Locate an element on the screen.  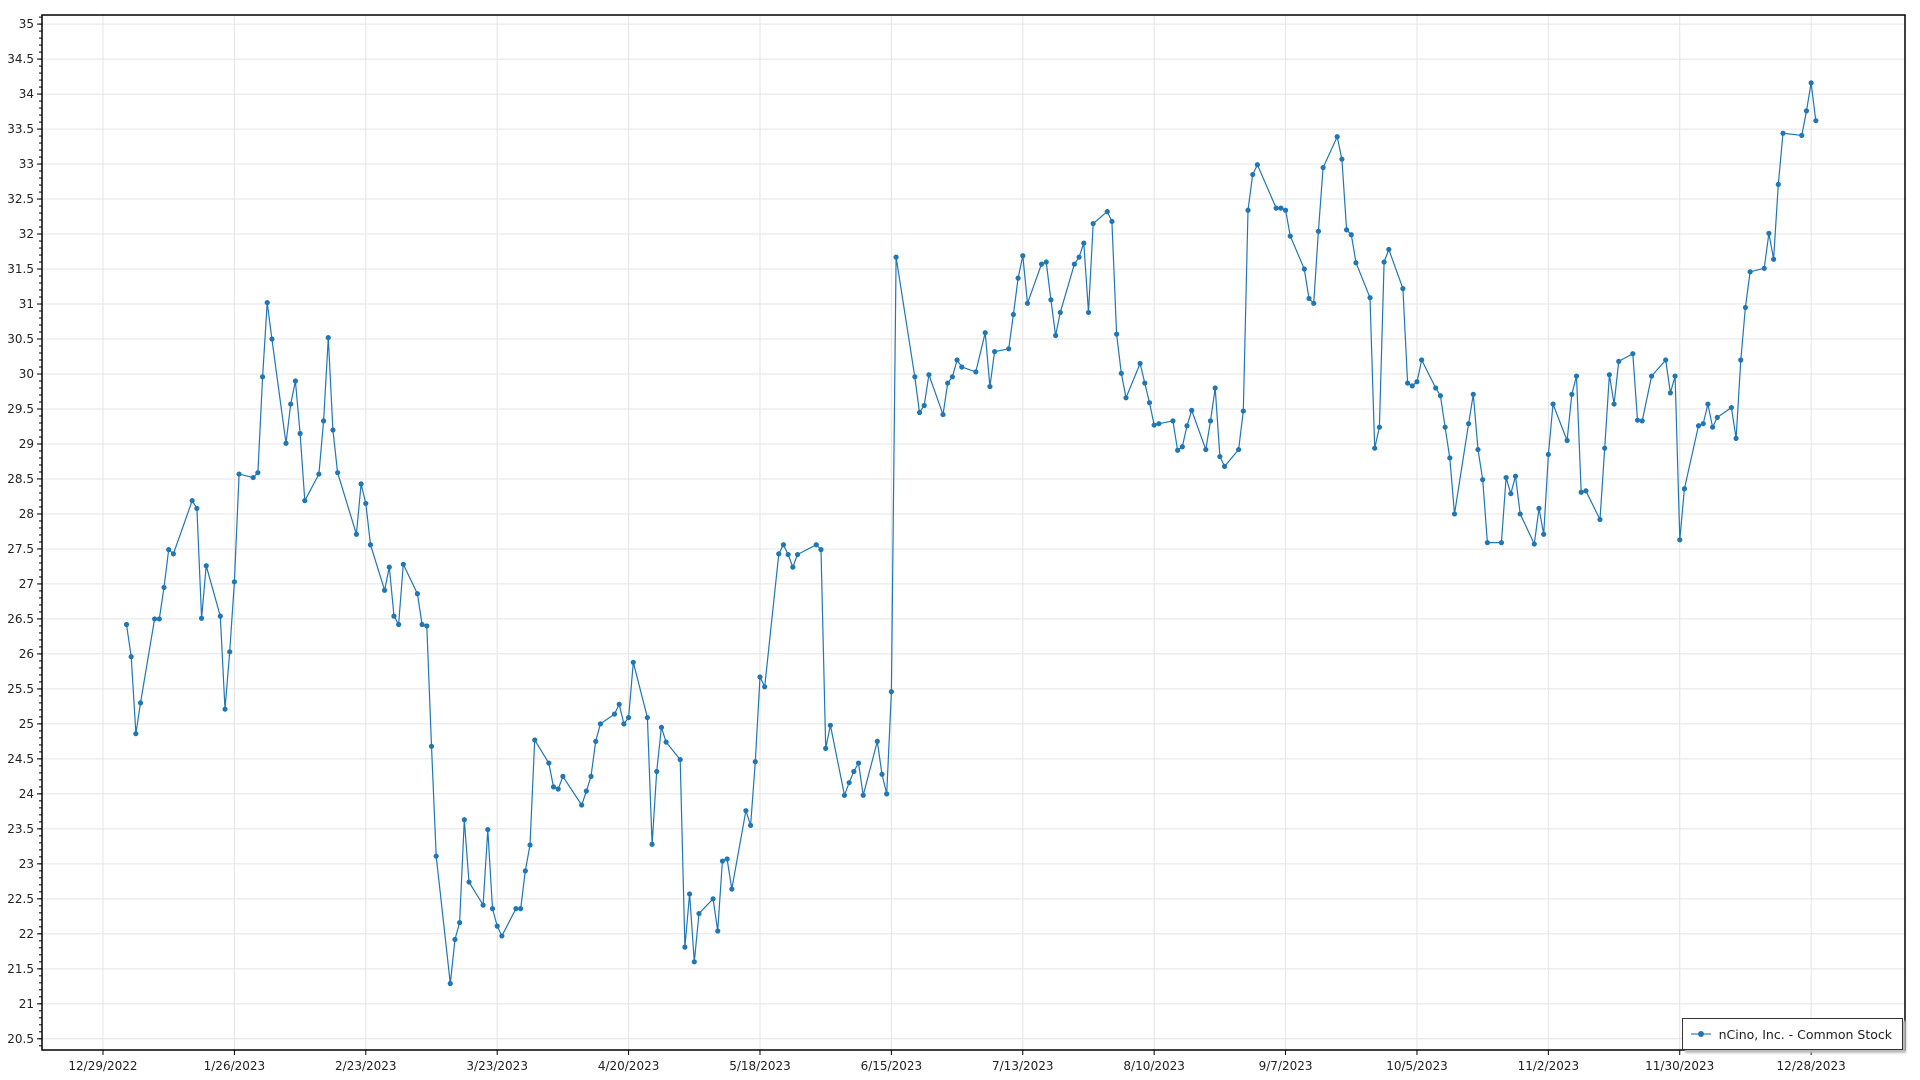
y-tick-label: 30.5 is located at coordinates (20, 339).